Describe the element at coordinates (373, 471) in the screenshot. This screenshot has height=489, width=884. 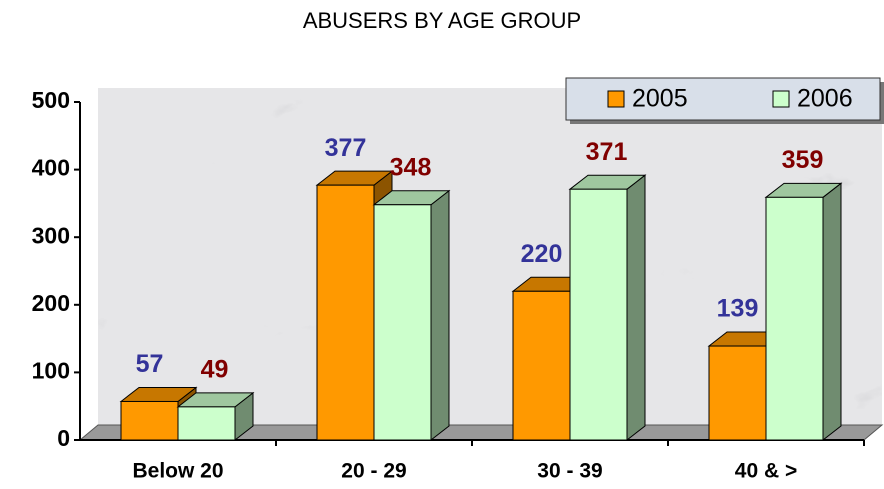
I see `x-tick-label: 20 - 29` at that location.